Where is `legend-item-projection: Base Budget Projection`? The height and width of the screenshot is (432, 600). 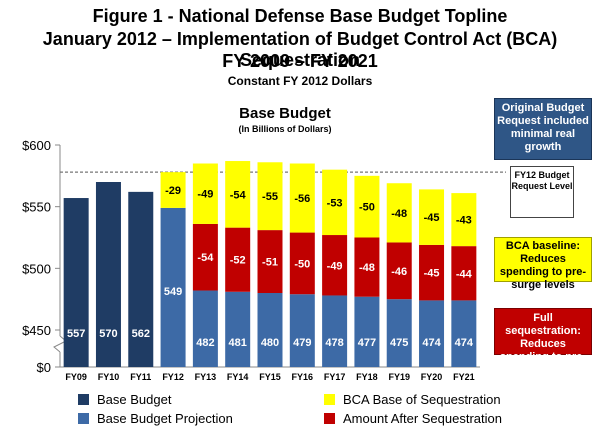
legend-item-projection: Base Budget Projection is located at coordinates (155, 418).